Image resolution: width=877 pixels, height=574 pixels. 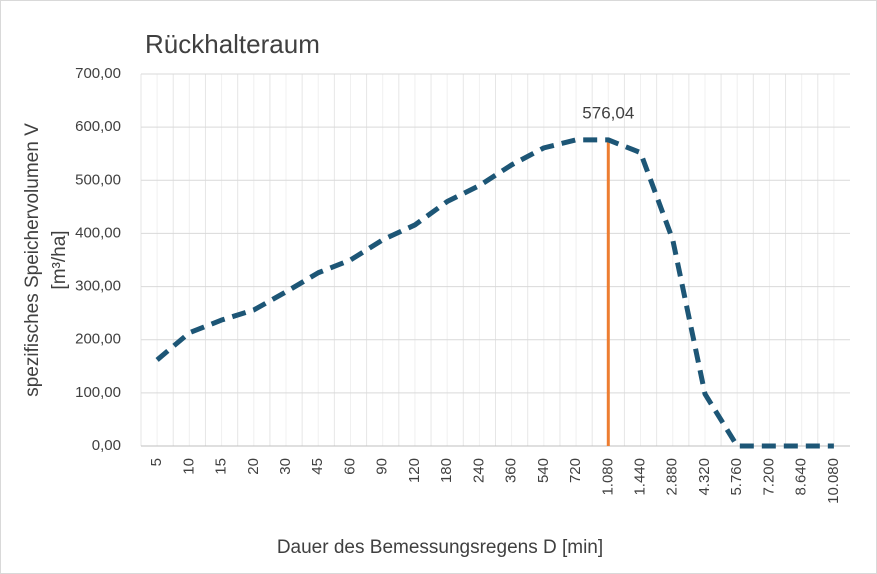 What do you see at coordinates (59, 259) in the screenshot?
I see `y-axis-label: [m³/ha]` at bounding box center [59, 259].